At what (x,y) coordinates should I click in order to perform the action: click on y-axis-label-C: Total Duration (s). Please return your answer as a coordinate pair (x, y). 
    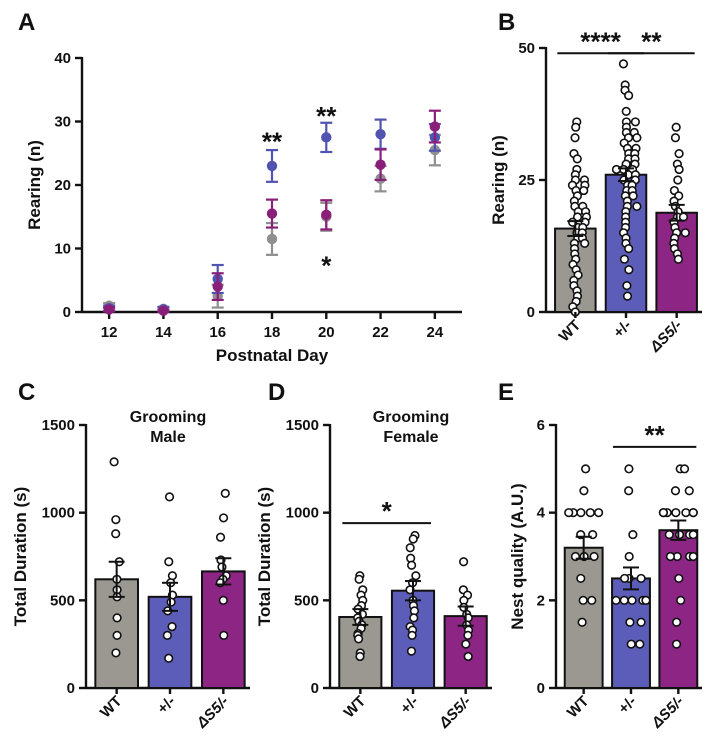
    Looking at the image, I should click on (20, 556).